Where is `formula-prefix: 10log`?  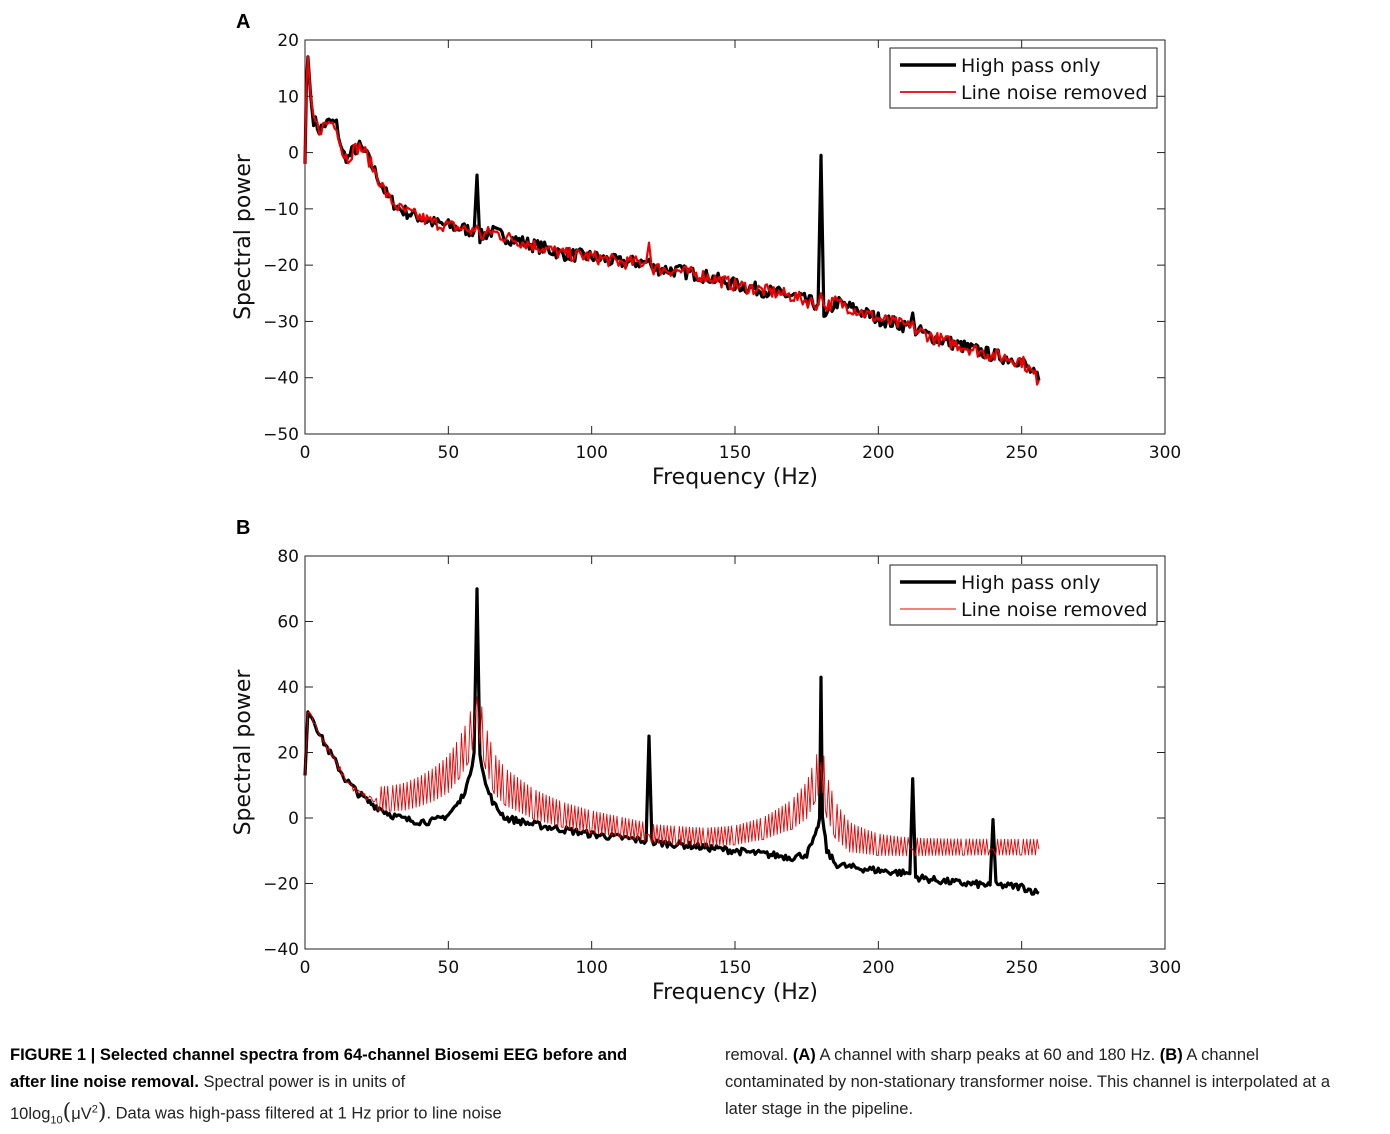 formula-prefix: 10log is located at coordinates (30, 1113).